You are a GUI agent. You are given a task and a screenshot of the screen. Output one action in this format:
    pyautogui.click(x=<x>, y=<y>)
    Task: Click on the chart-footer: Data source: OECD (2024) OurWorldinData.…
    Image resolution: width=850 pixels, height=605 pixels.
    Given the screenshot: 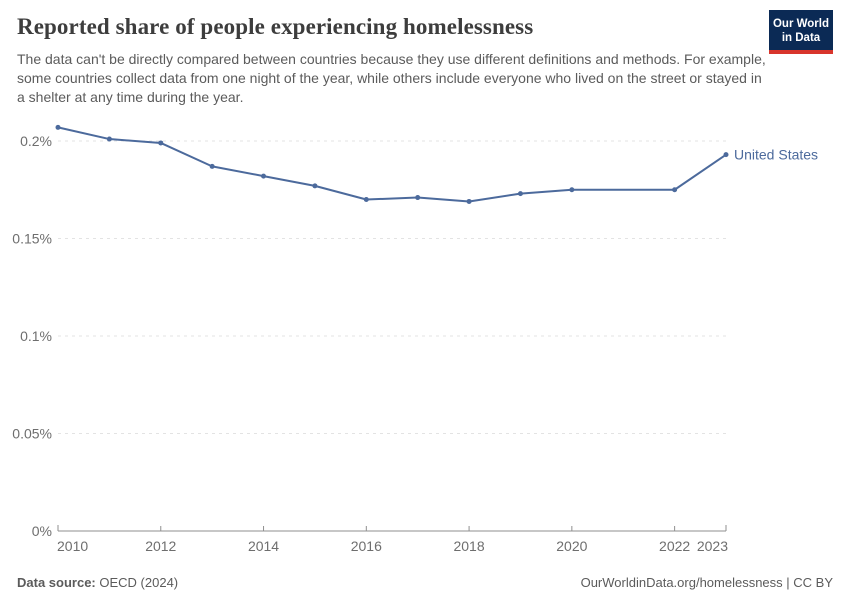 What is the action you would take?
    pyautogui.click(x=425, y=582)
    